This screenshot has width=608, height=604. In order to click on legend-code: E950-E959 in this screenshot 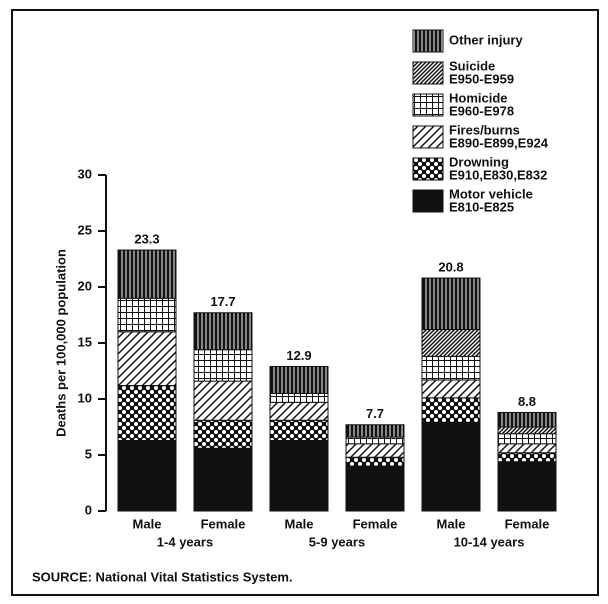, I will do `click(481, 78)`.